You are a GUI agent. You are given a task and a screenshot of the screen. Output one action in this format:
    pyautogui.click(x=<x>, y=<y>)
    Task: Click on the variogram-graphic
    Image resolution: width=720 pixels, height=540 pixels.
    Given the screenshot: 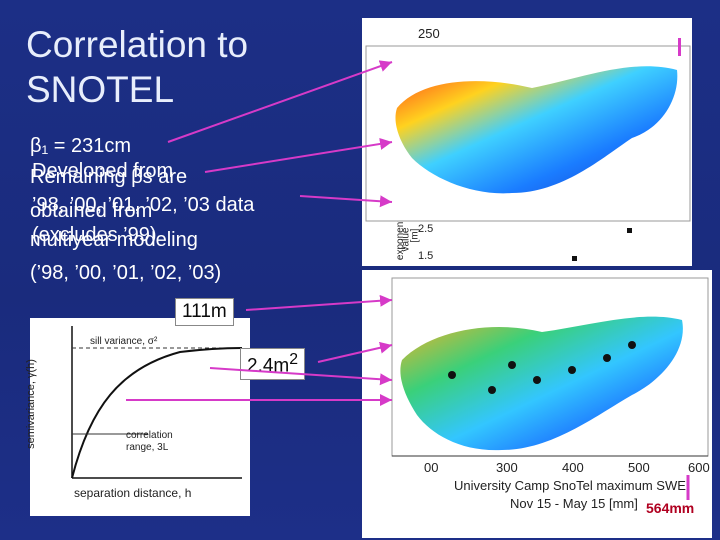 What is the action you would take?
    pyautogui.click(x=157, y=402)
    